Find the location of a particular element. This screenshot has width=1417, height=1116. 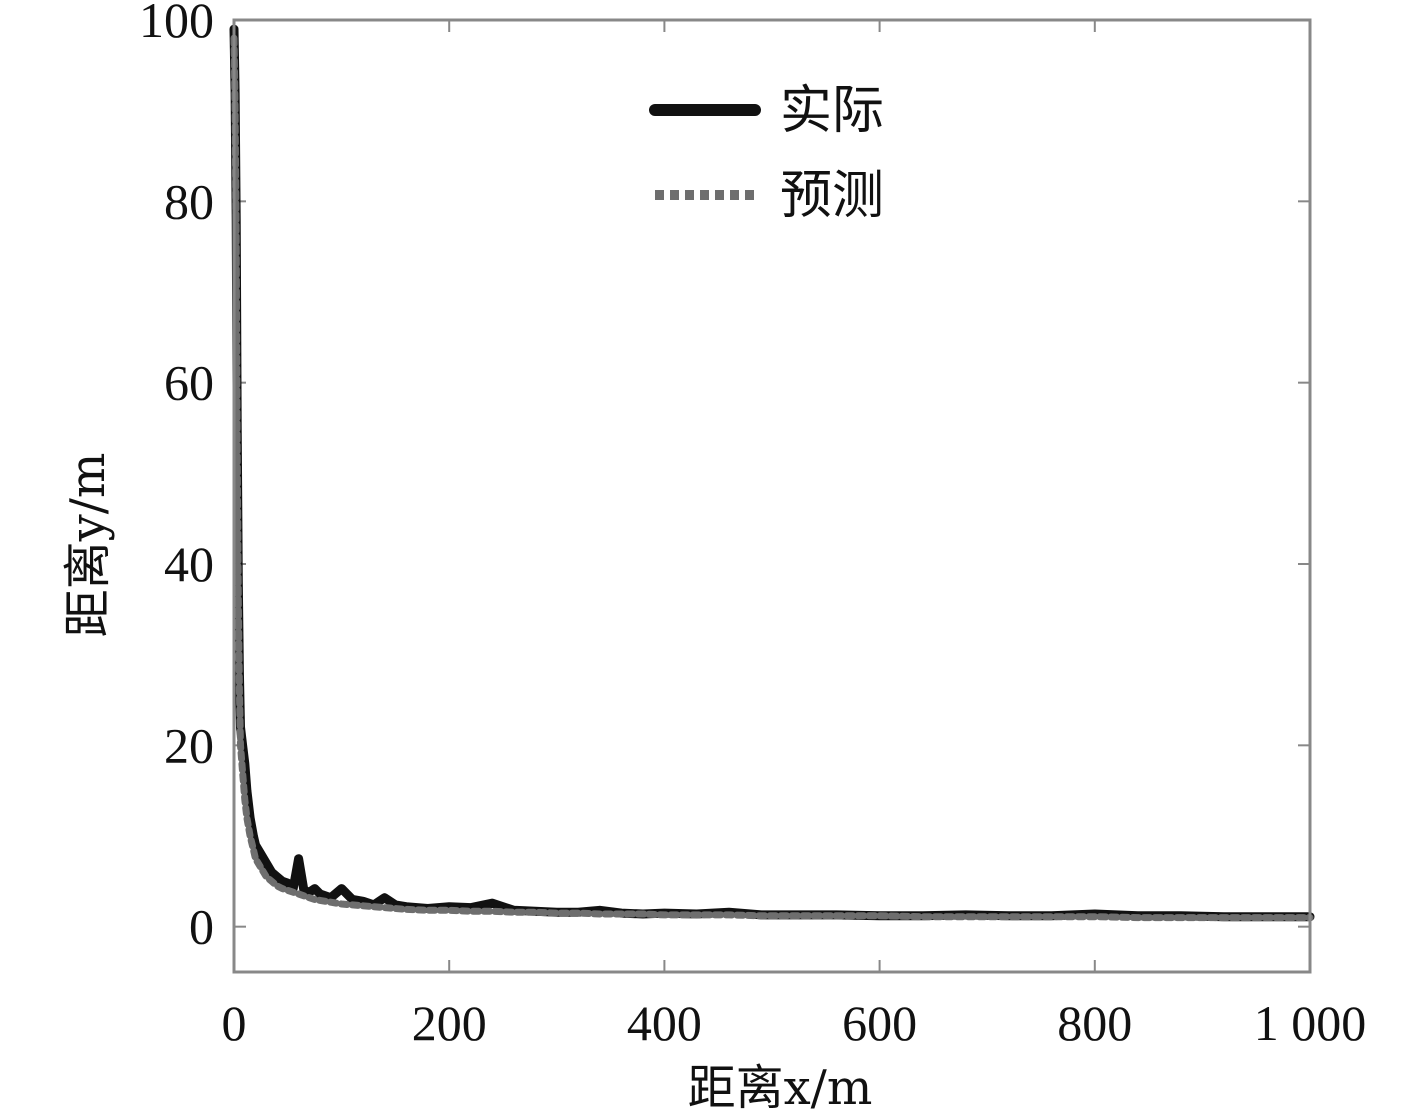

x-tick-label: 1 000 is located at coordinates (1310, 1023).